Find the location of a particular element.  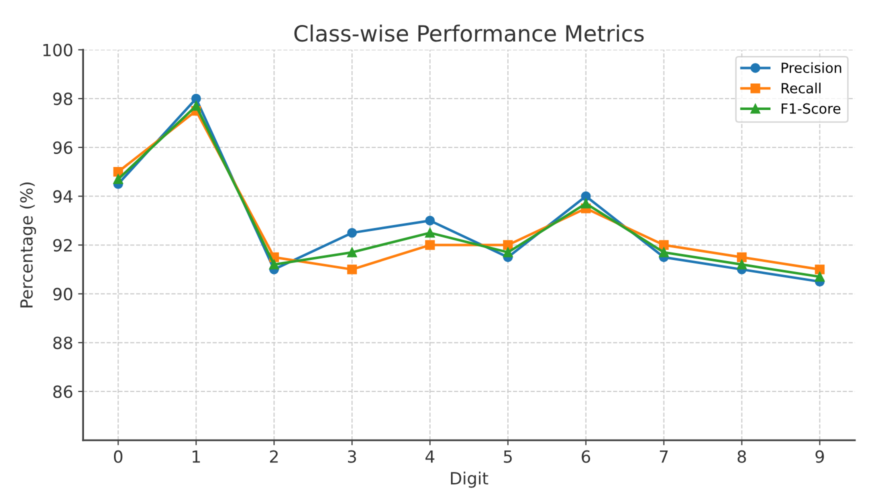

legend-label: F1-Score is located at coordinates (811, 108).